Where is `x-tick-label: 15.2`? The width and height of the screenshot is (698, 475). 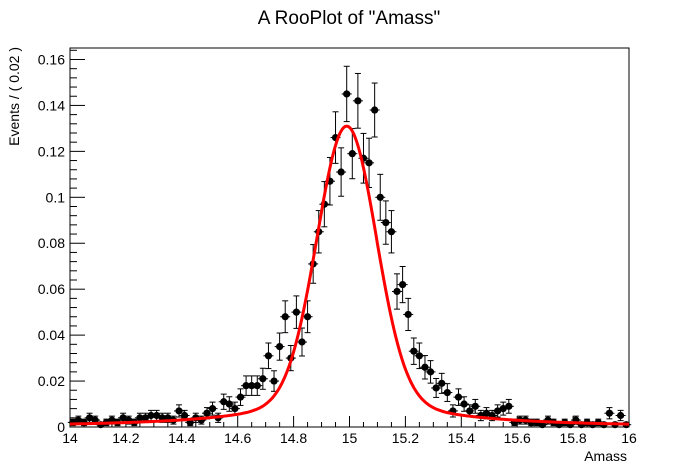
x-tick-label: 15.2 is located at coordinates (405, 438).